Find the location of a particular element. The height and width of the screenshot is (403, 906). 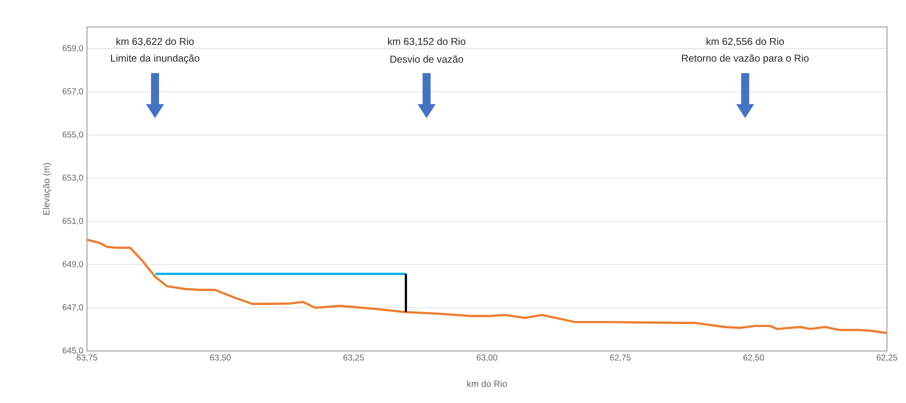

y-tick-label: 647,0 is located at coordinates (73, 308).